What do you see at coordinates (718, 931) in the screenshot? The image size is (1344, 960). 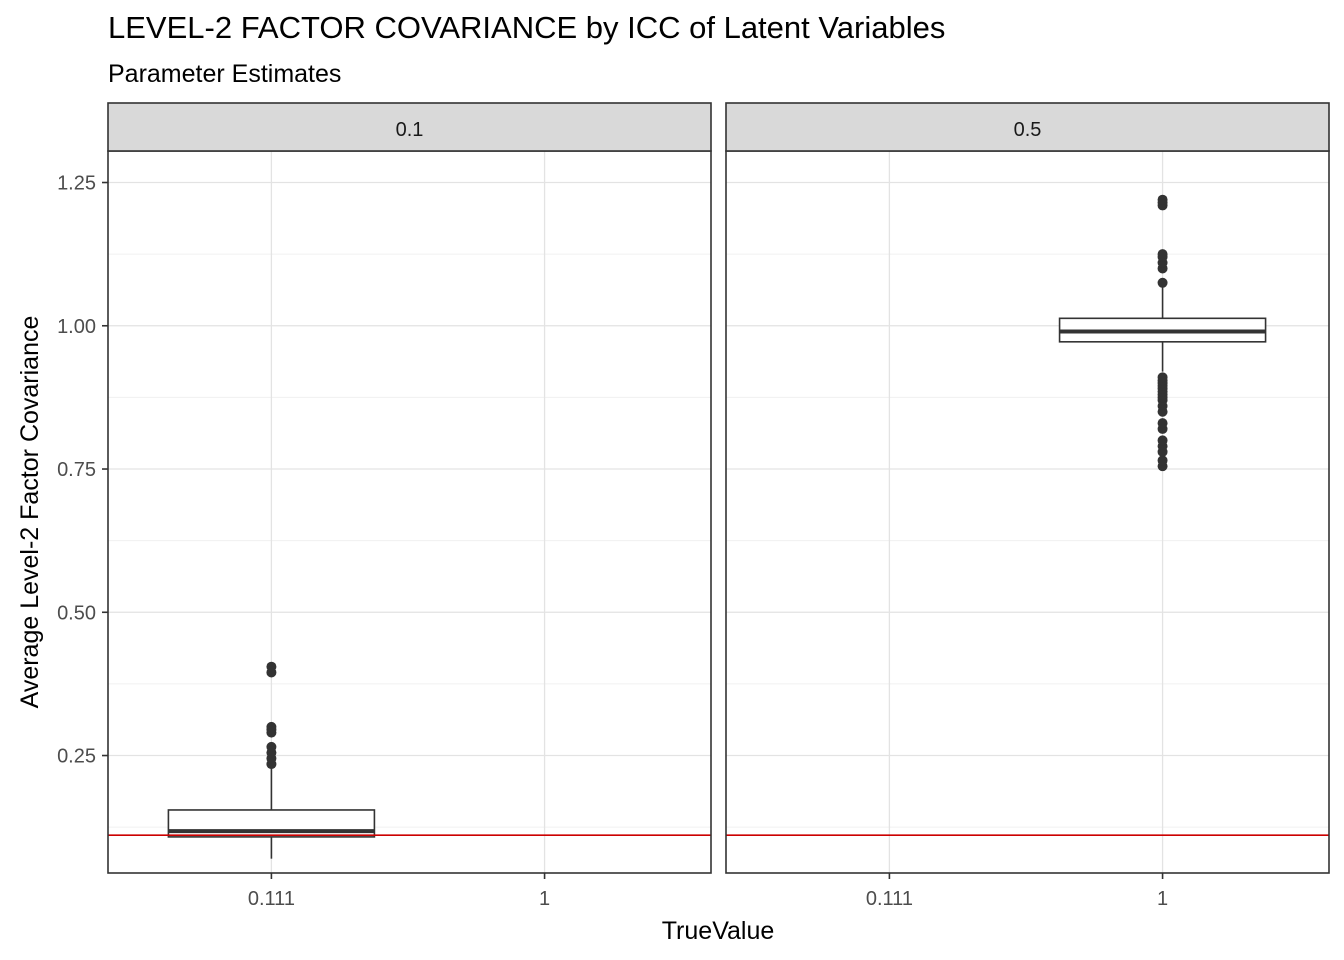 I see `x-axis-title: TrueValue` at bounding box center [718, 931].